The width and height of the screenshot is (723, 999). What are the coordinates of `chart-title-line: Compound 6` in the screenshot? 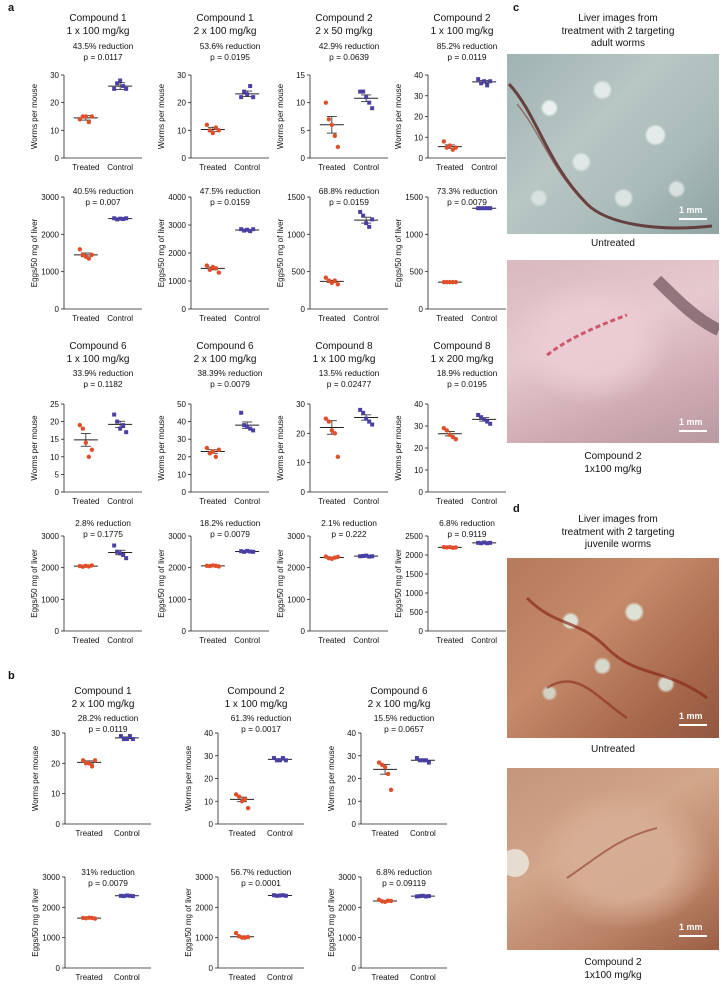 It's located at (98, 346).